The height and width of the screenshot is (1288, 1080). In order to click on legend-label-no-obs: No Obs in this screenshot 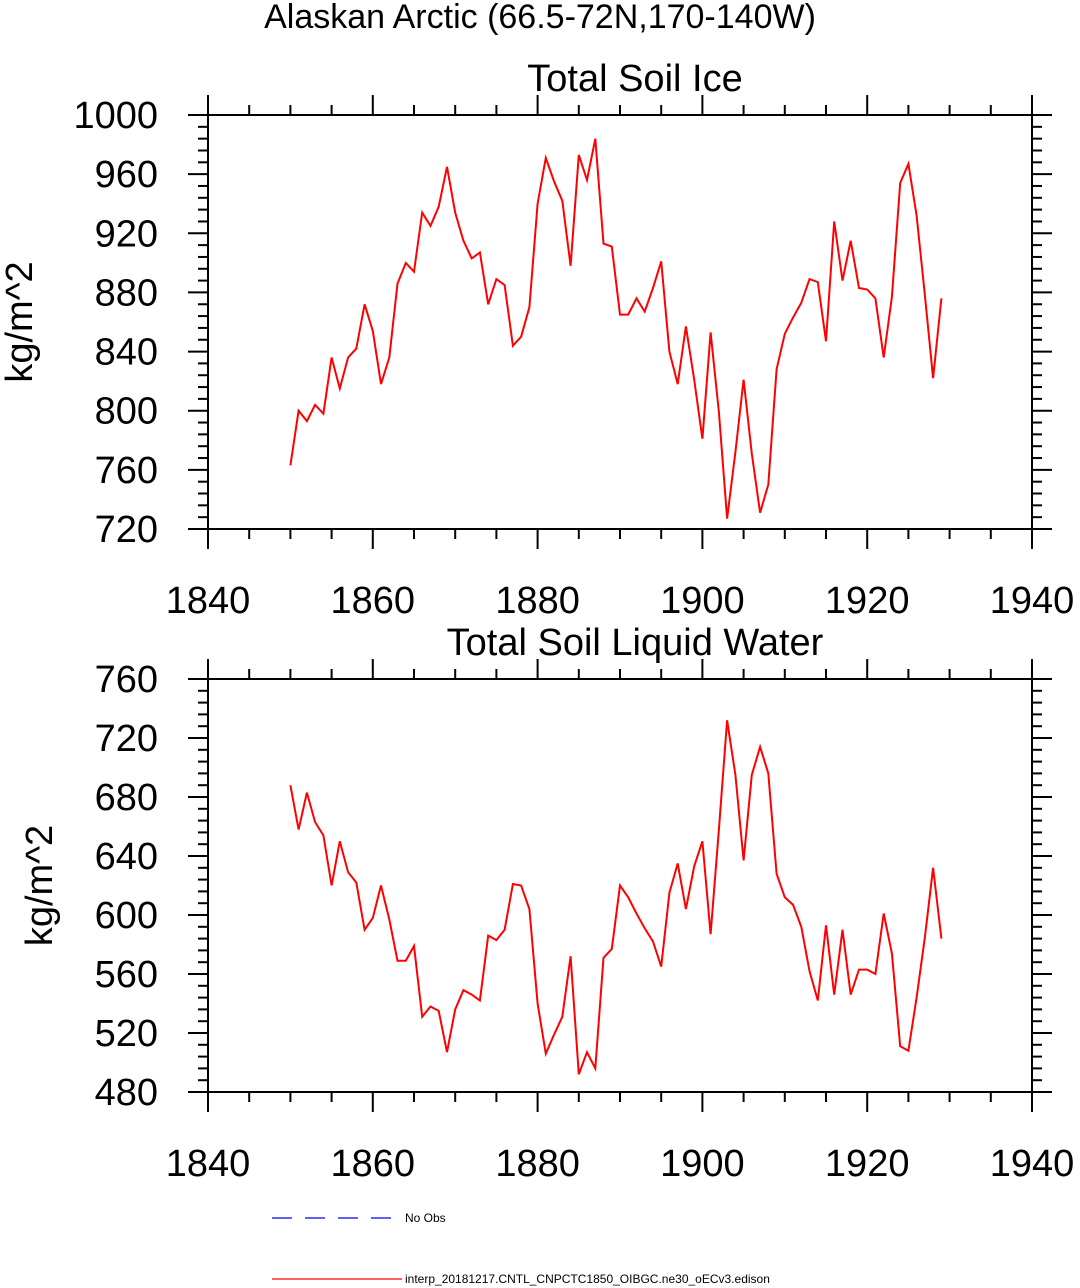, I will do `click(425, 1218)`.